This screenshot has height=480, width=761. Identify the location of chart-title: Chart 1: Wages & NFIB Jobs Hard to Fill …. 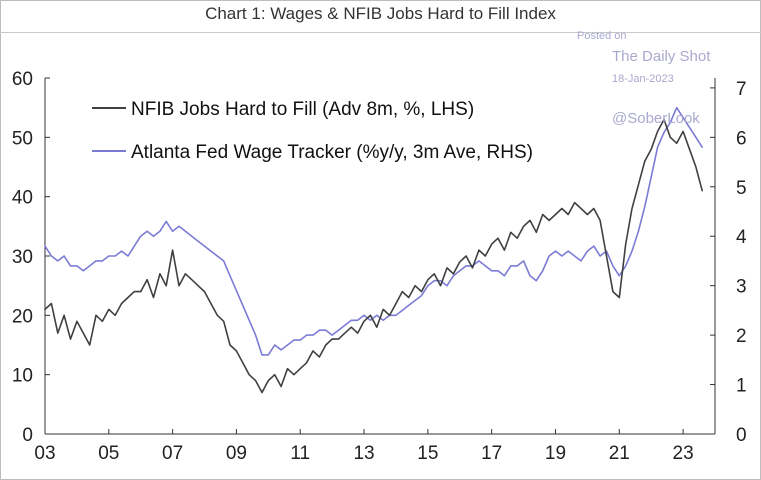
(380, 13).